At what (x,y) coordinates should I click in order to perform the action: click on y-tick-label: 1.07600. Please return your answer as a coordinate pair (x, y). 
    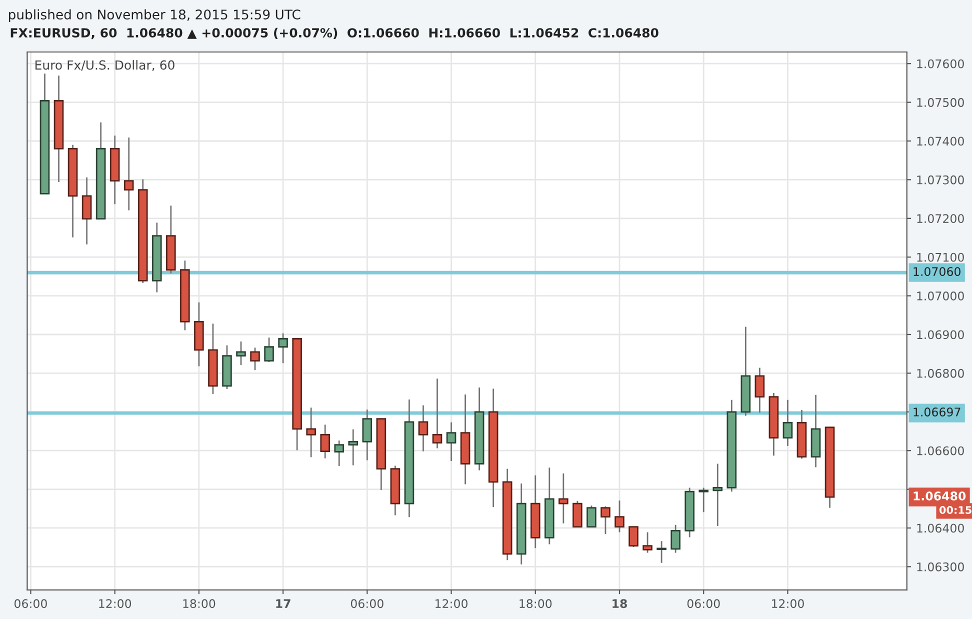
    Looking at the image, I should click on (940, 63).